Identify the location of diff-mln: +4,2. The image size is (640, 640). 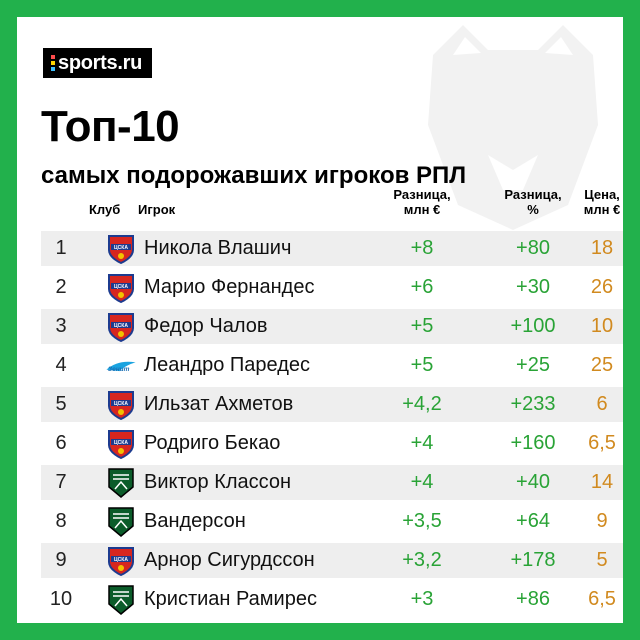
(422, 404).